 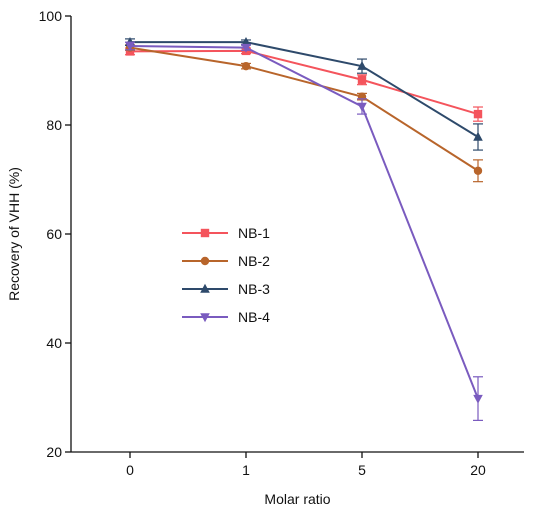 What do you see at coordinates (254, 261) in the screenshot?
I see `legend-label: NB-2` at bounding box center [254, 261].